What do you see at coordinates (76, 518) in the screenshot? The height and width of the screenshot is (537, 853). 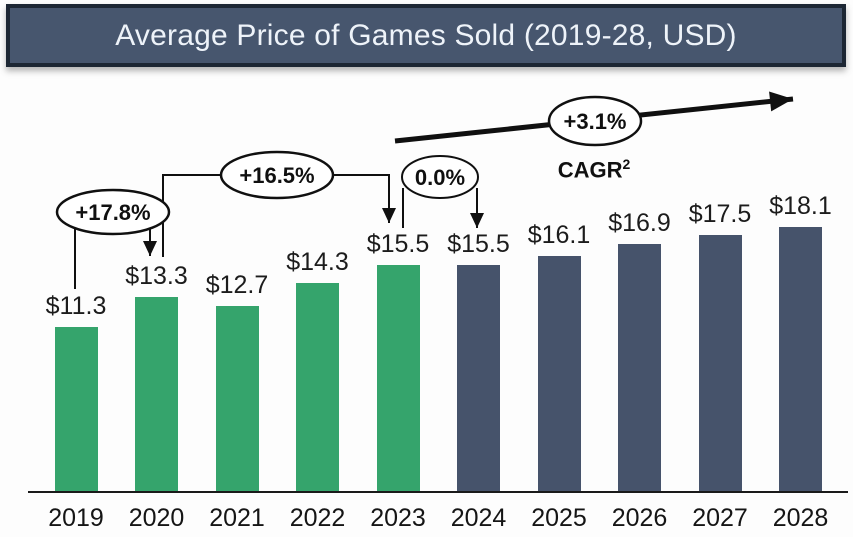 I see `x-tick-label-2019: 2019` at bounding box center [76, 518].